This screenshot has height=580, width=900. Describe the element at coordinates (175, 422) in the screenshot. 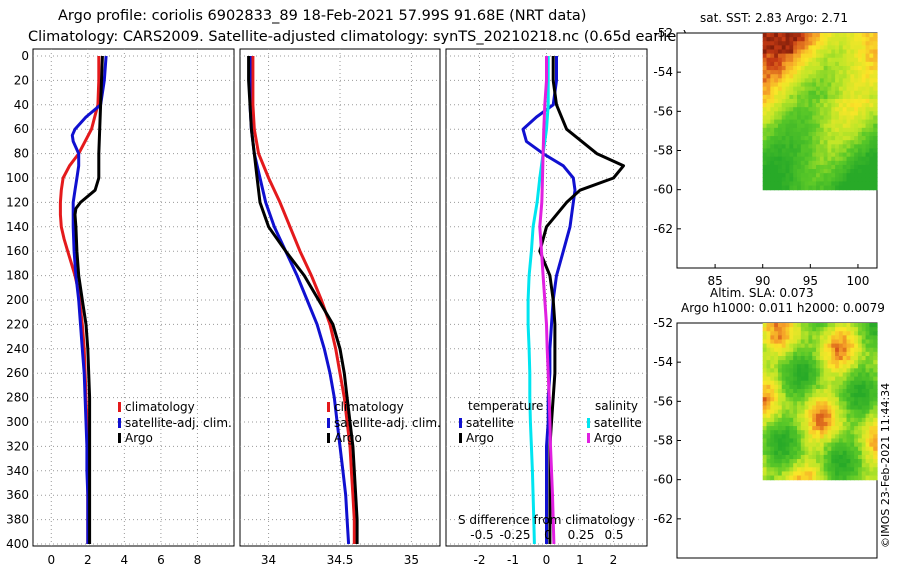

I see `temperature-legend: climatology satellite-adj. clim. Argo` at that location.